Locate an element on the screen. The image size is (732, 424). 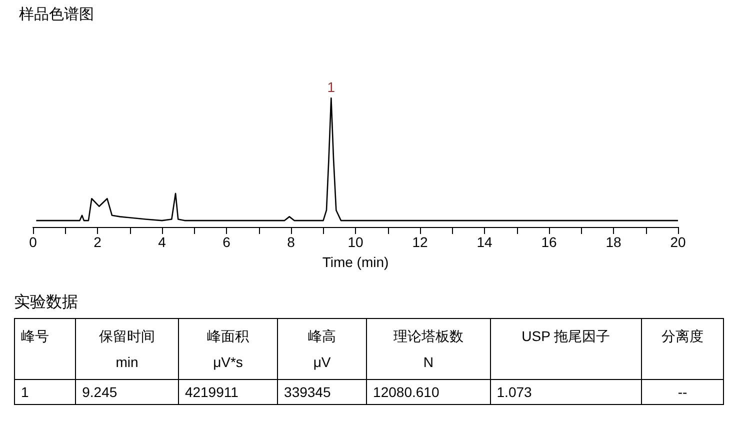
x-tick-label: 0 is located at coordinates (33, 242).